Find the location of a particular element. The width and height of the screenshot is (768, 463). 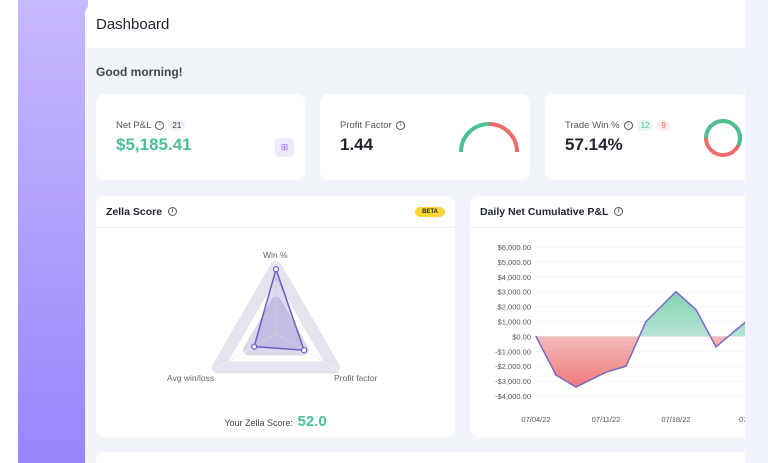

gauge-positive-arc is located at coordinates (474, 137).